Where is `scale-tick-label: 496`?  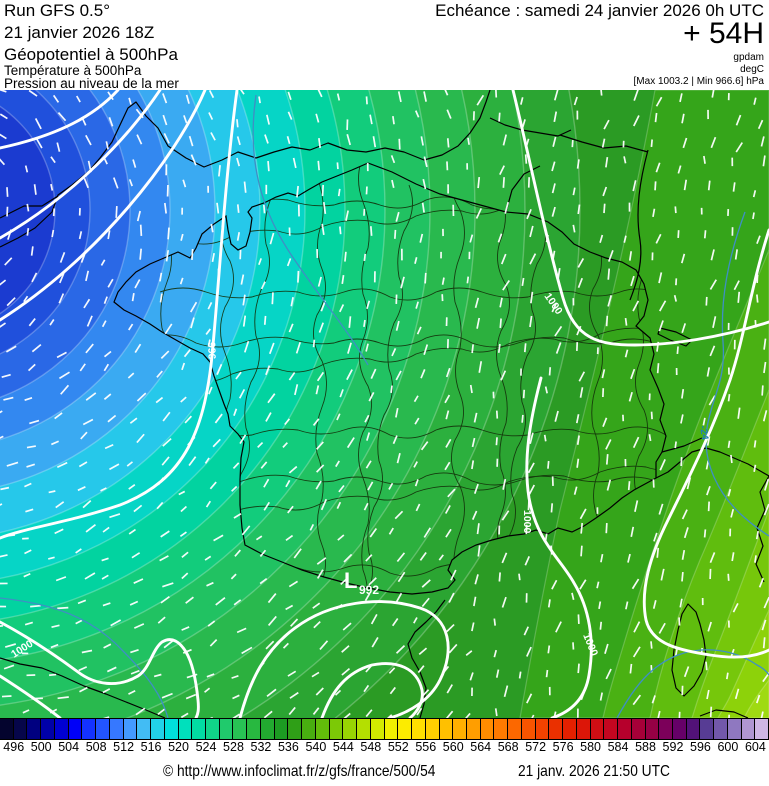 scale-tick-label: 496 is located at coordinates (14, 747).